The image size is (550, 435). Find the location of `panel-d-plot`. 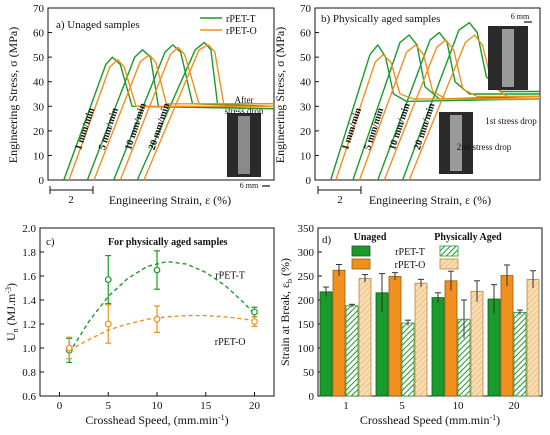

panel-d-plot is located at coordinates (429, 330).